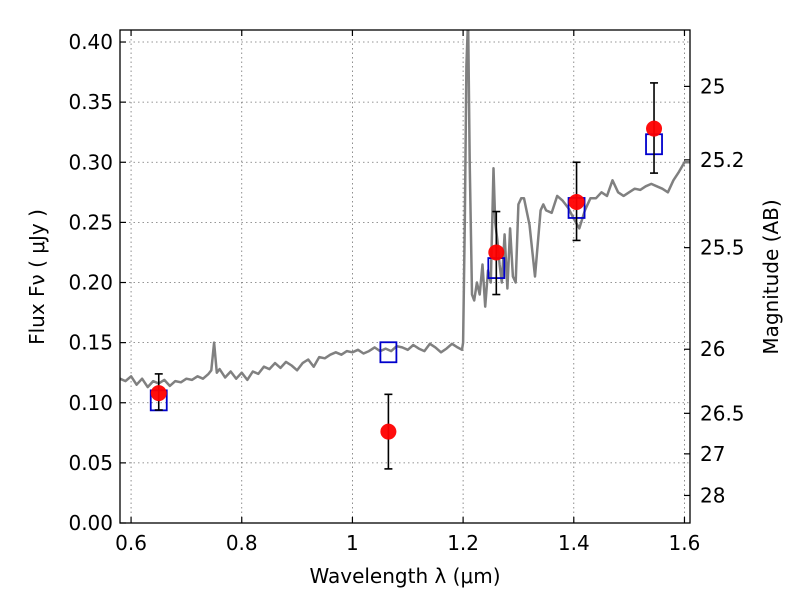 This screenshot has height=600, width=800. What do you see at coordinates (90, 283) in the screenshot?
I see `y-tick-label: 0.20` at bounding box center [90, 283].